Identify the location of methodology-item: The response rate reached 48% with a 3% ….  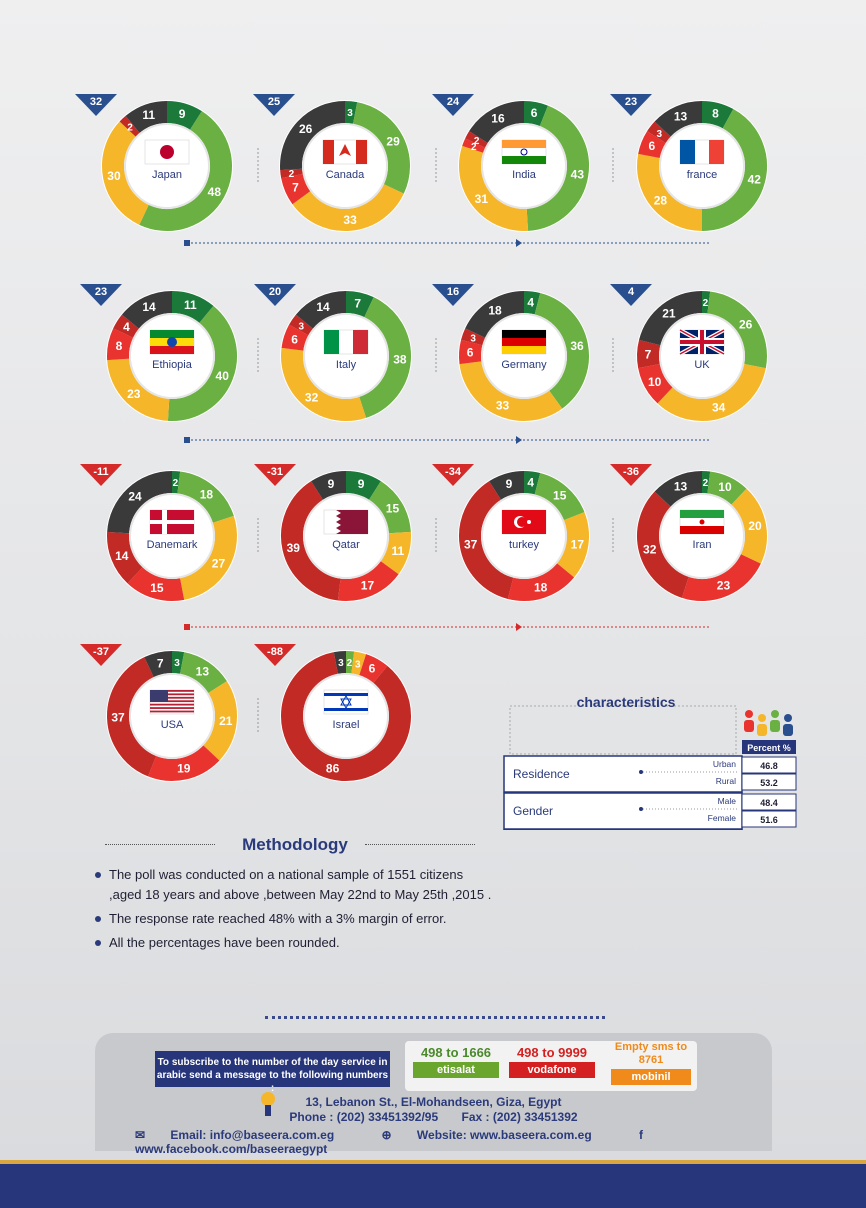
(295, 919).